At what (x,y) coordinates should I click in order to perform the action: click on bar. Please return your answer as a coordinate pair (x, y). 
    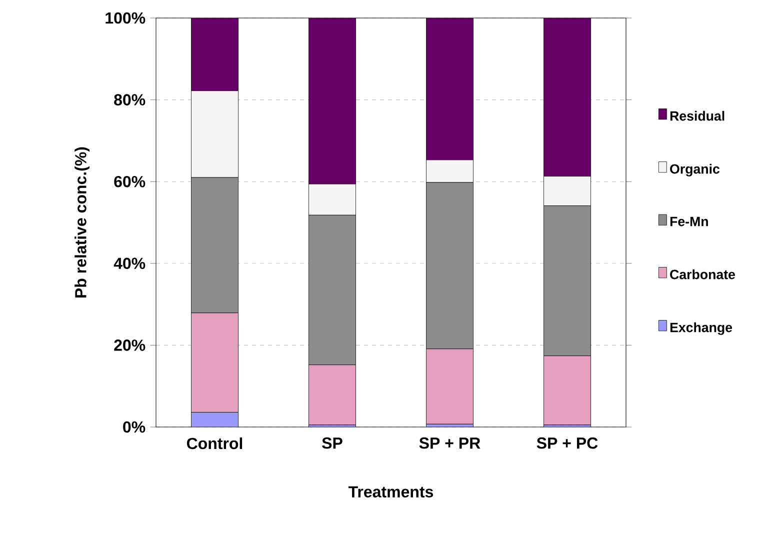
    Looking at the image, I should click on (214, 419).